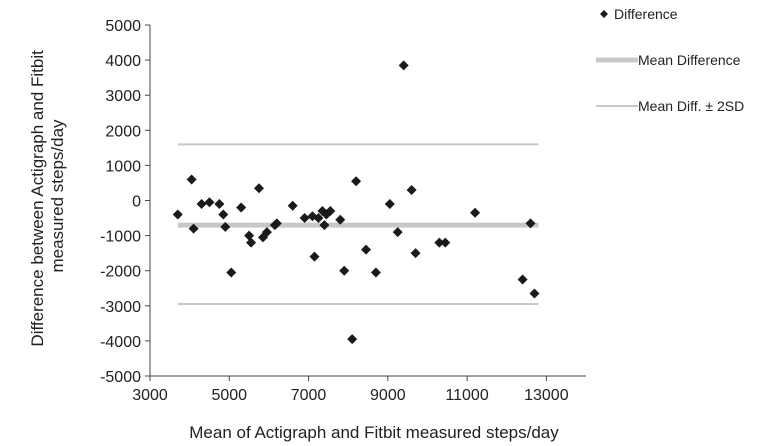 This screenshot has height=446, width=771. Describe the element at coordinates (123, 96) in the screenshot. I see `y-tick-label: 3000` at that location.